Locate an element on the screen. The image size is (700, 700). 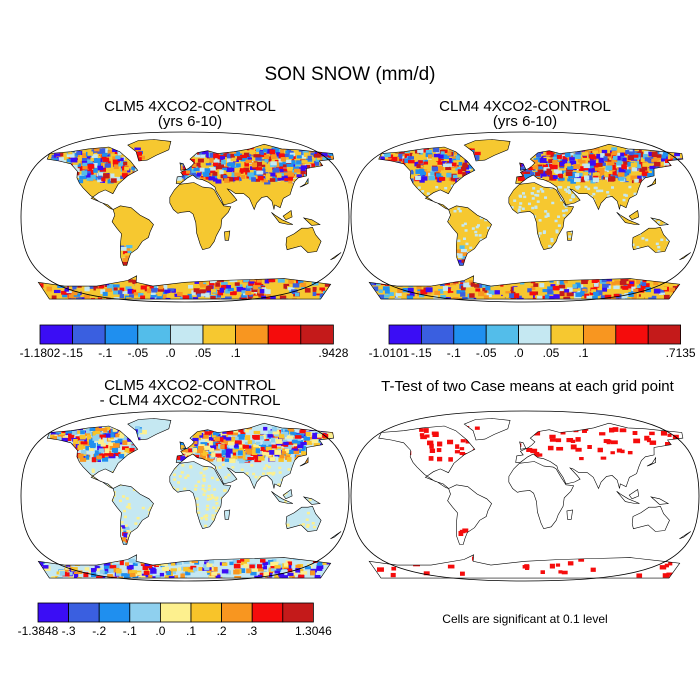
panel-title-diff: CLM5 4XCO2-CONTROL - CLM4 4XCO2-CONTROL is located at coordinates (190, 393).